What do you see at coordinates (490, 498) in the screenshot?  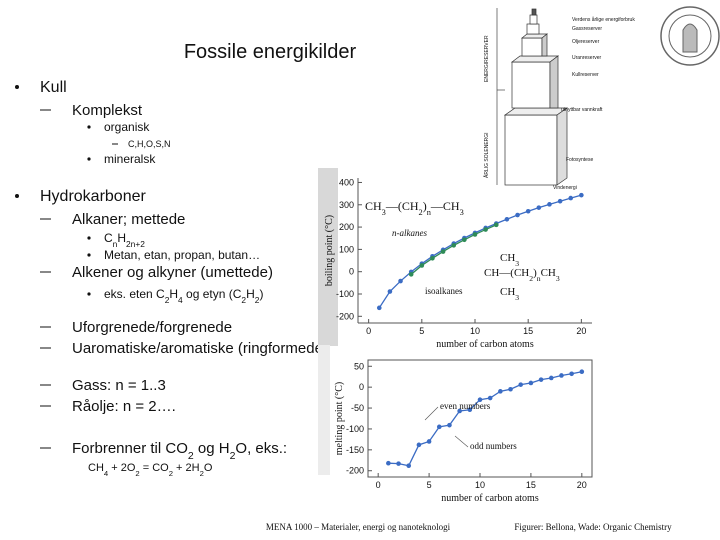 I see `x-axis-label: number of carbon atoms` at bounding box center [490, 498].